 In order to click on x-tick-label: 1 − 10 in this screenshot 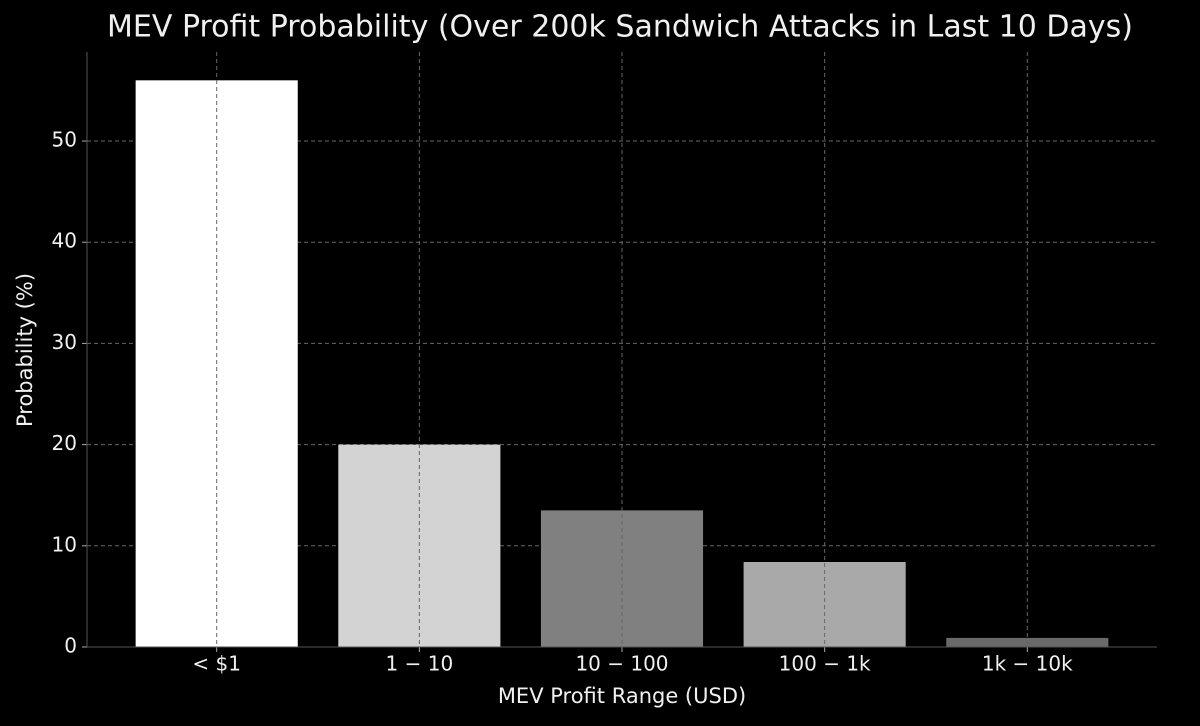, I will do `click(420, 664)`.